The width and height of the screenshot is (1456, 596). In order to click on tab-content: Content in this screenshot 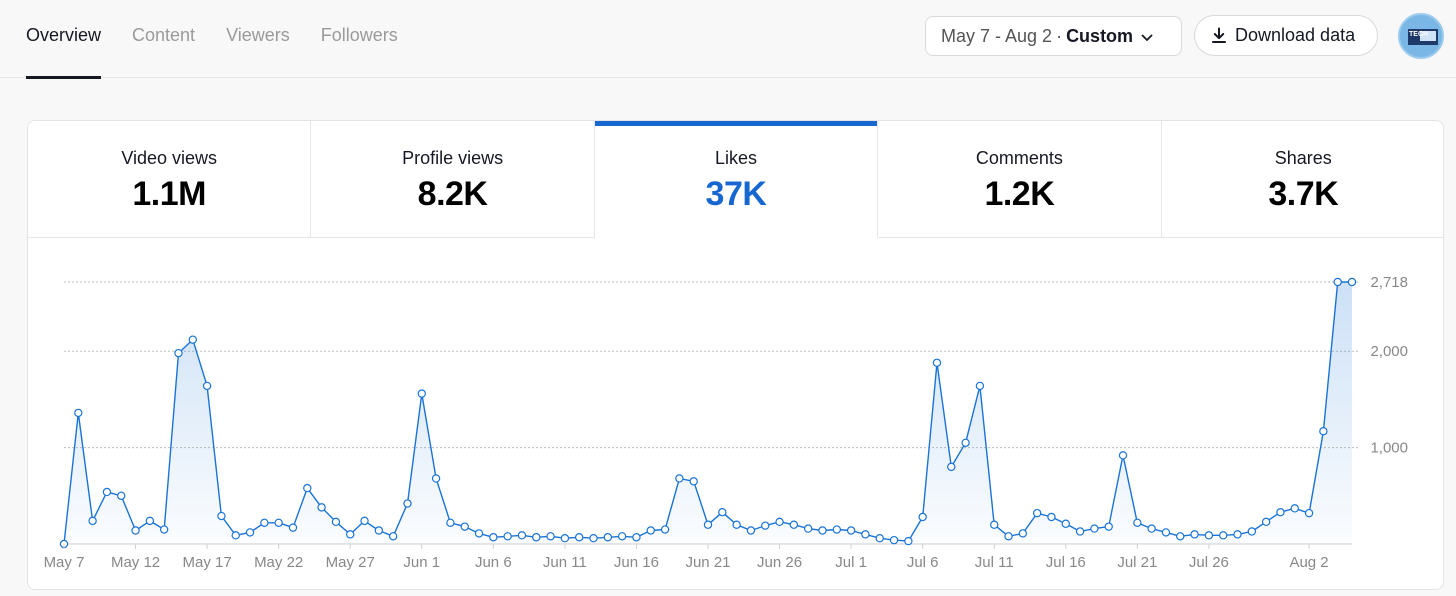, I will do `click(164, 35)`.